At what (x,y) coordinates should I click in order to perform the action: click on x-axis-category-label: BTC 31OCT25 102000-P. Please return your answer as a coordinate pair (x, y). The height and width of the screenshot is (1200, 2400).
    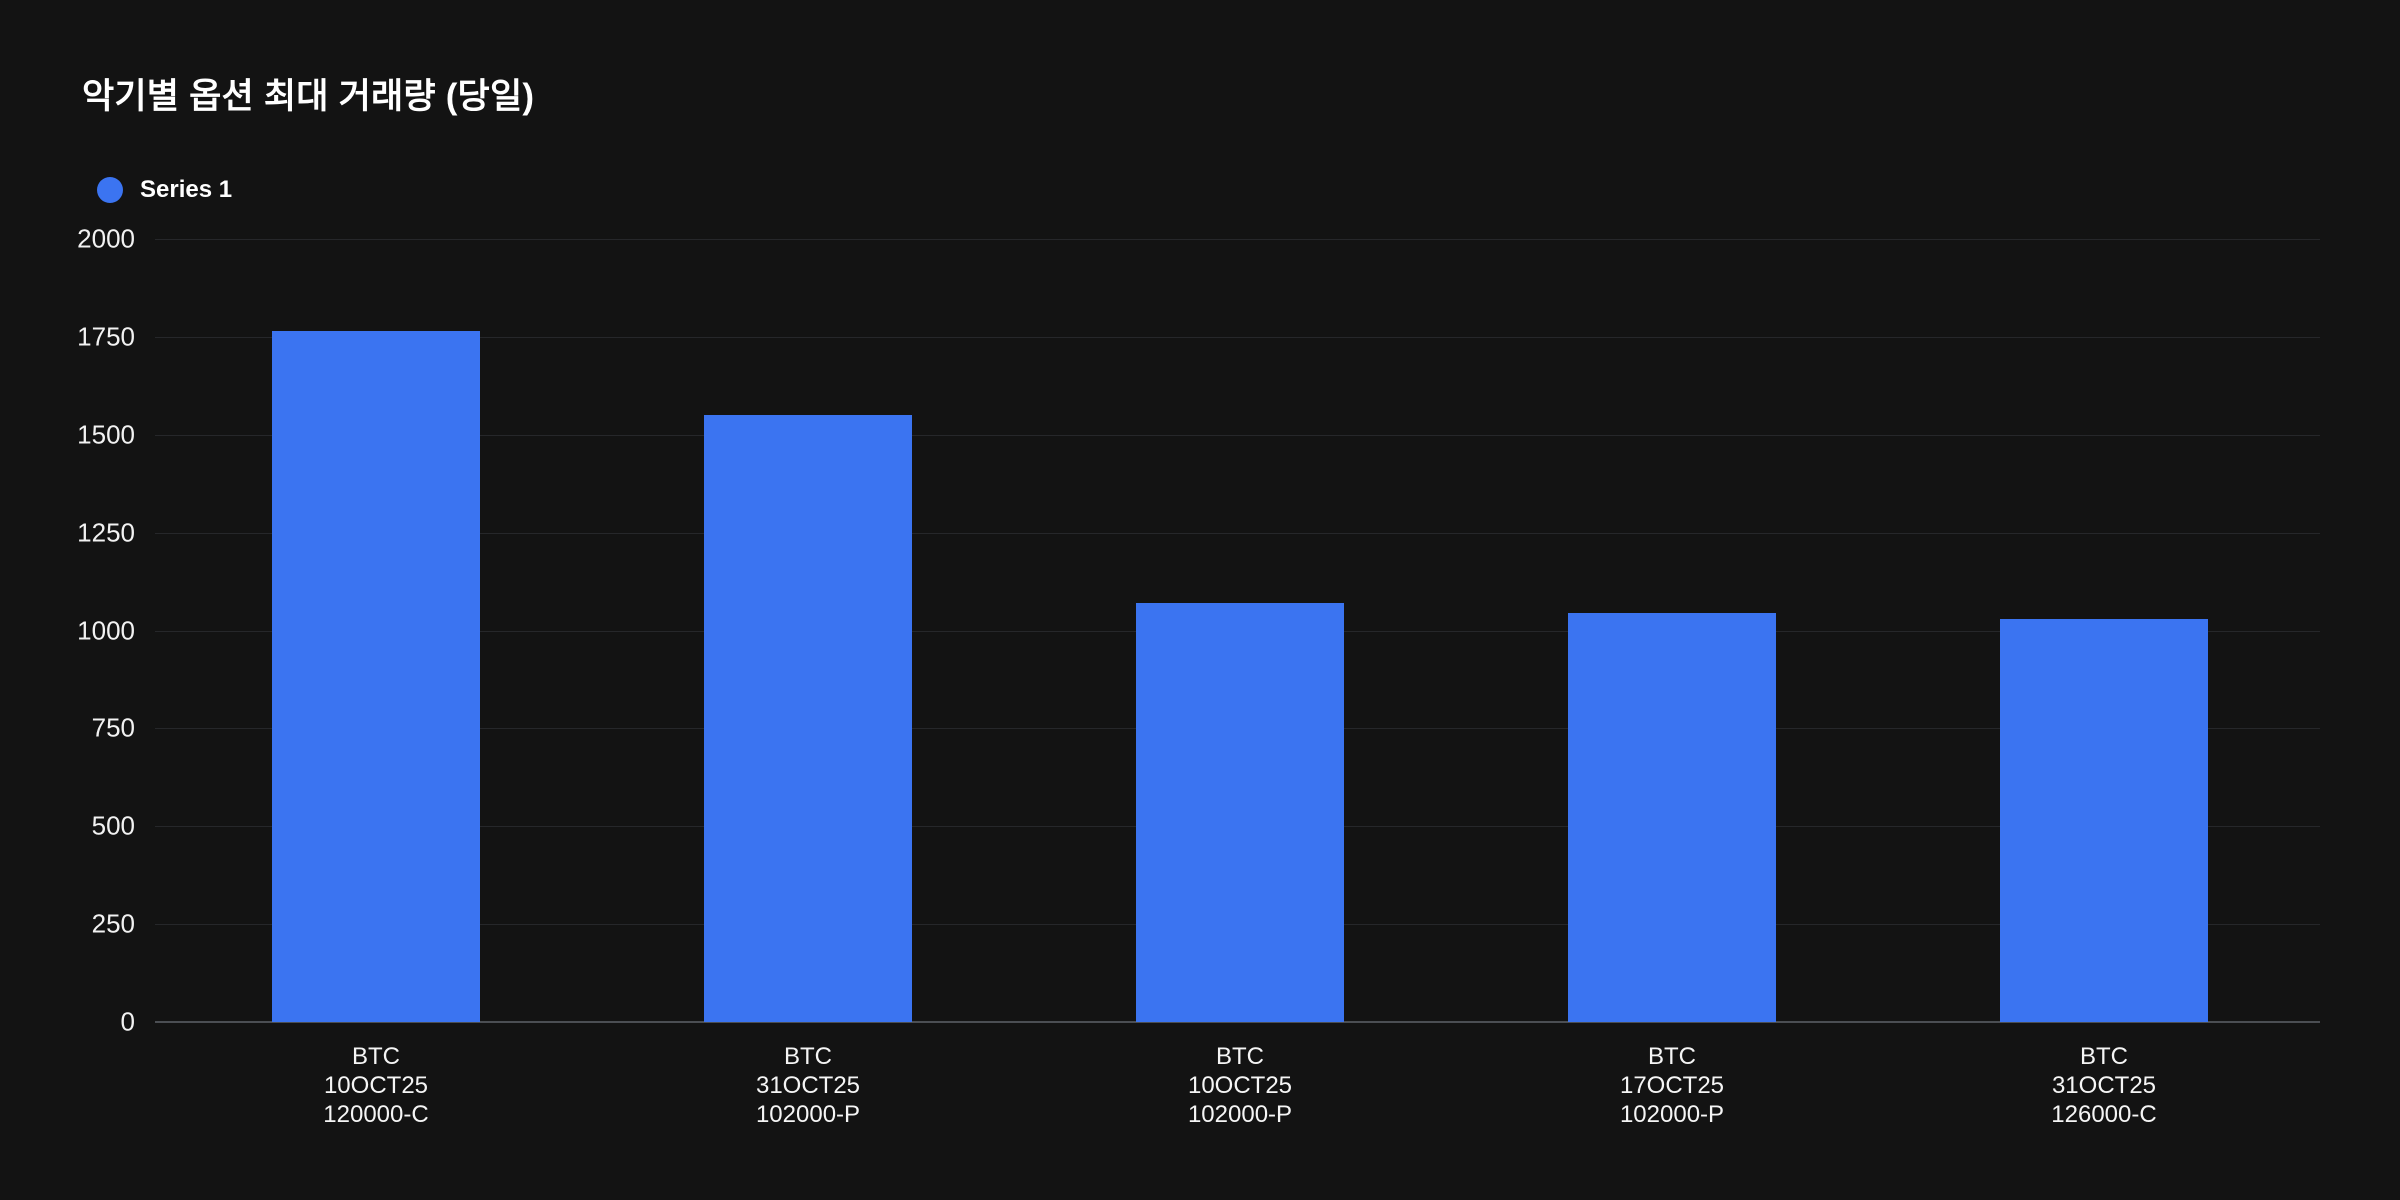
    Looking at the image, I should click on (808, 1085).